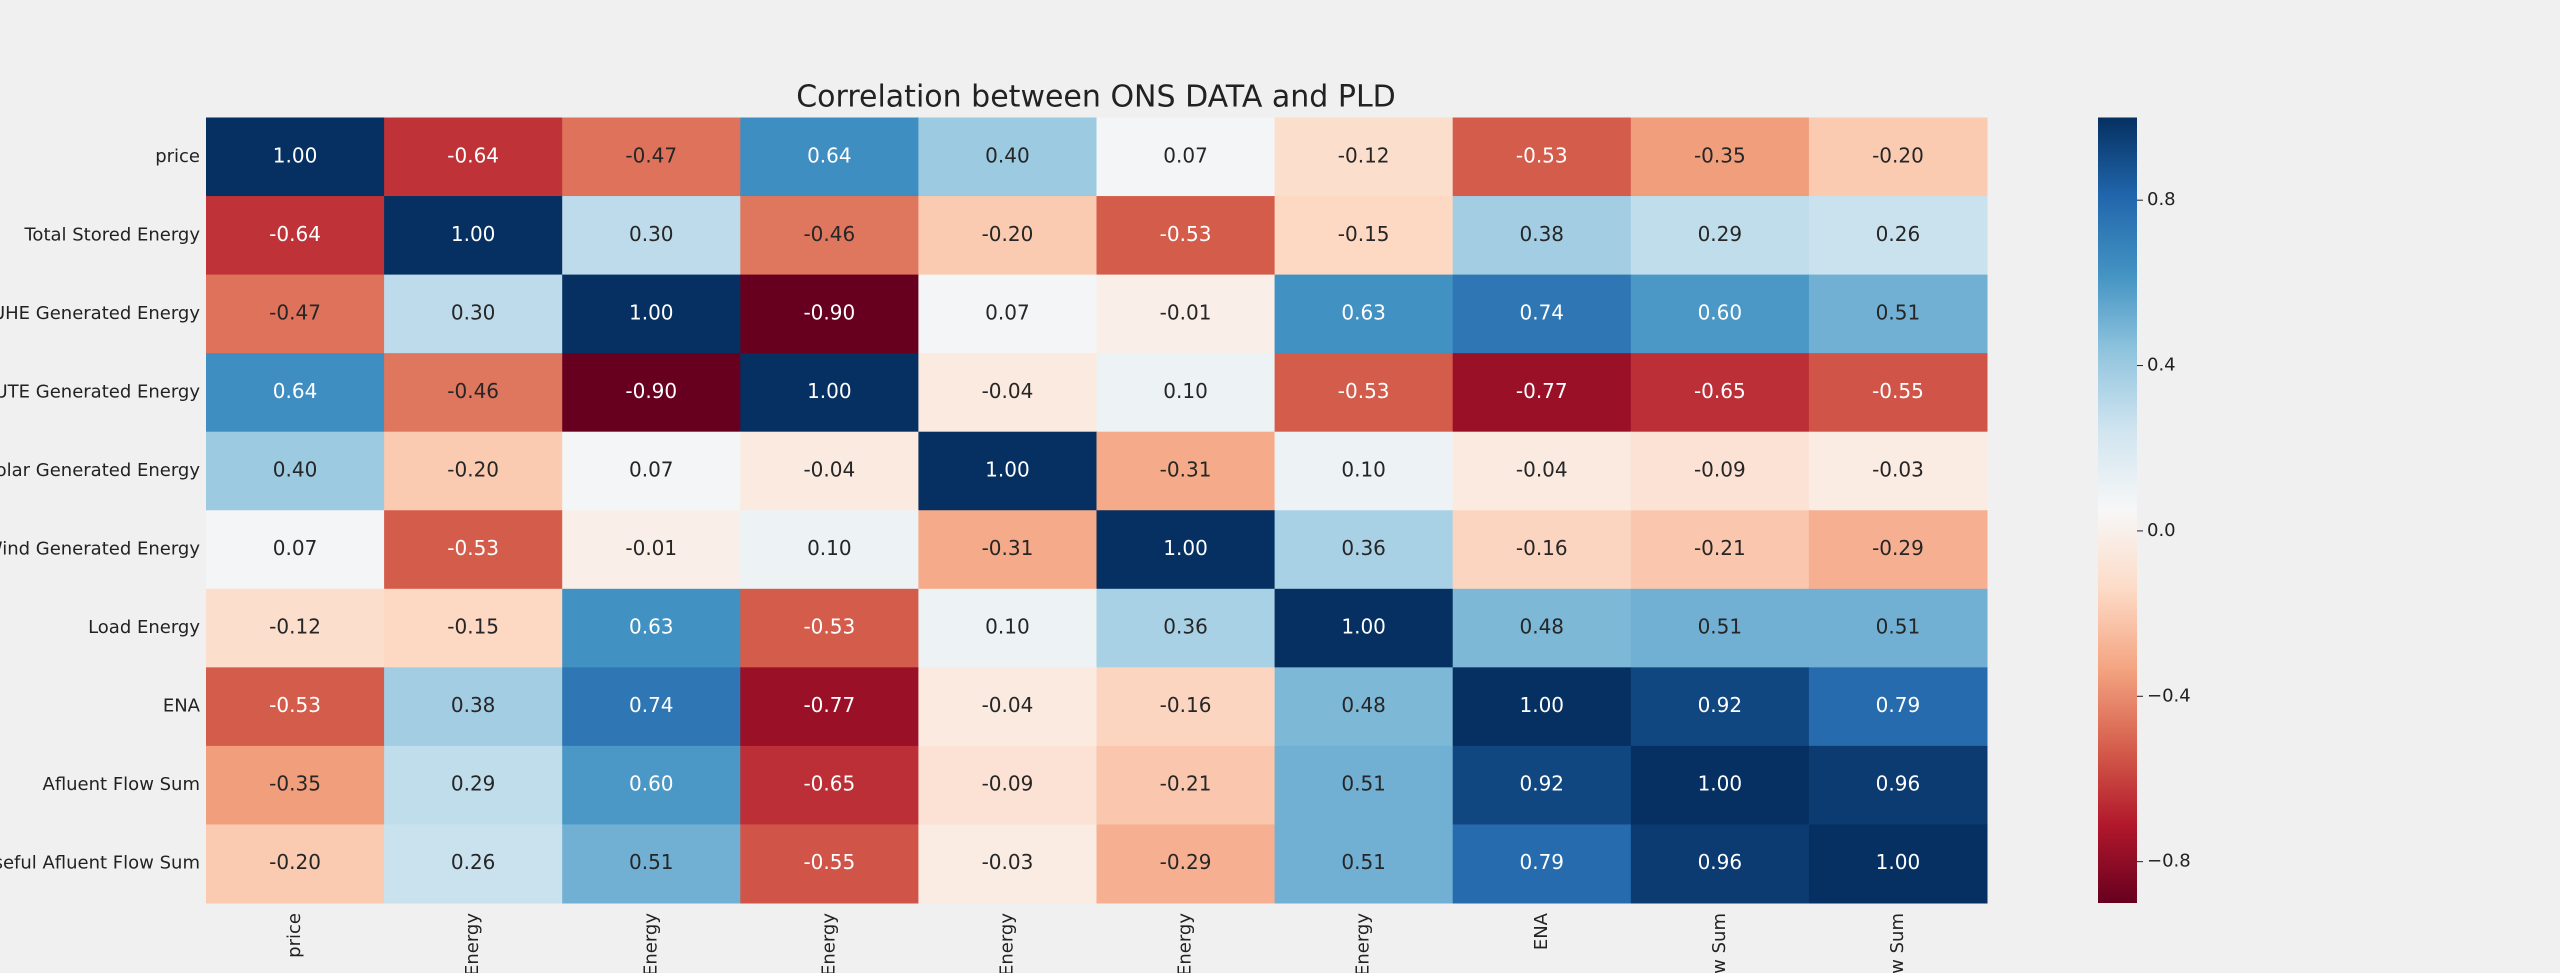 The image size is (2560, 973). What do you see at coordinates (473, 627) in the screenshot?
I see `cell-label: -0.15` at bounding box center [473, 627].